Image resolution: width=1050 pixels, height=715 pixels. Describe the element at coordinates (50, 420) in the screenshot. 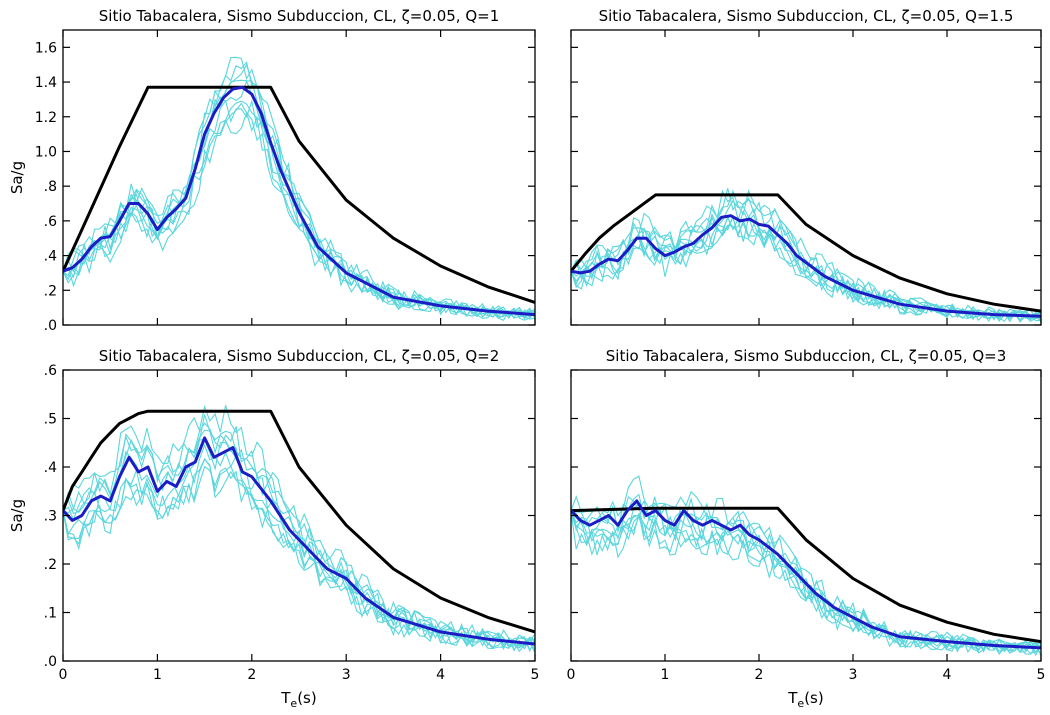

I see `y-tick-label: .5` at that location.